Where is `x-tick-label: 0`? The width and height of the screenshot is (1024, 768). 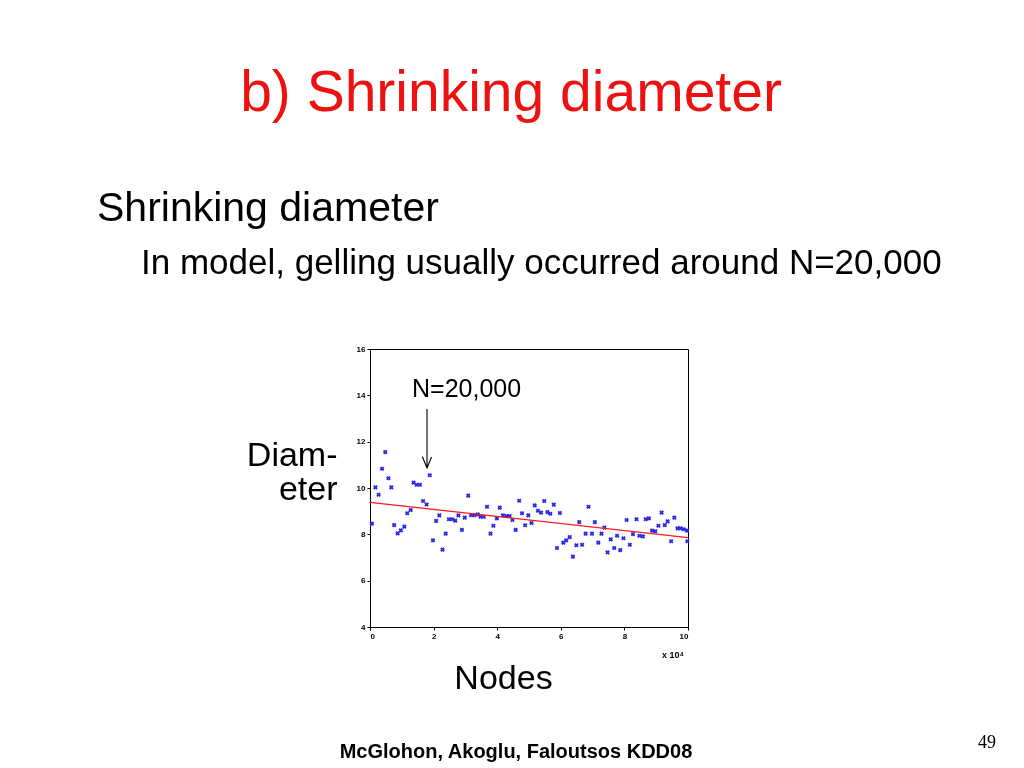 x-tick-label: 0 is located at coordinates (373, 636).